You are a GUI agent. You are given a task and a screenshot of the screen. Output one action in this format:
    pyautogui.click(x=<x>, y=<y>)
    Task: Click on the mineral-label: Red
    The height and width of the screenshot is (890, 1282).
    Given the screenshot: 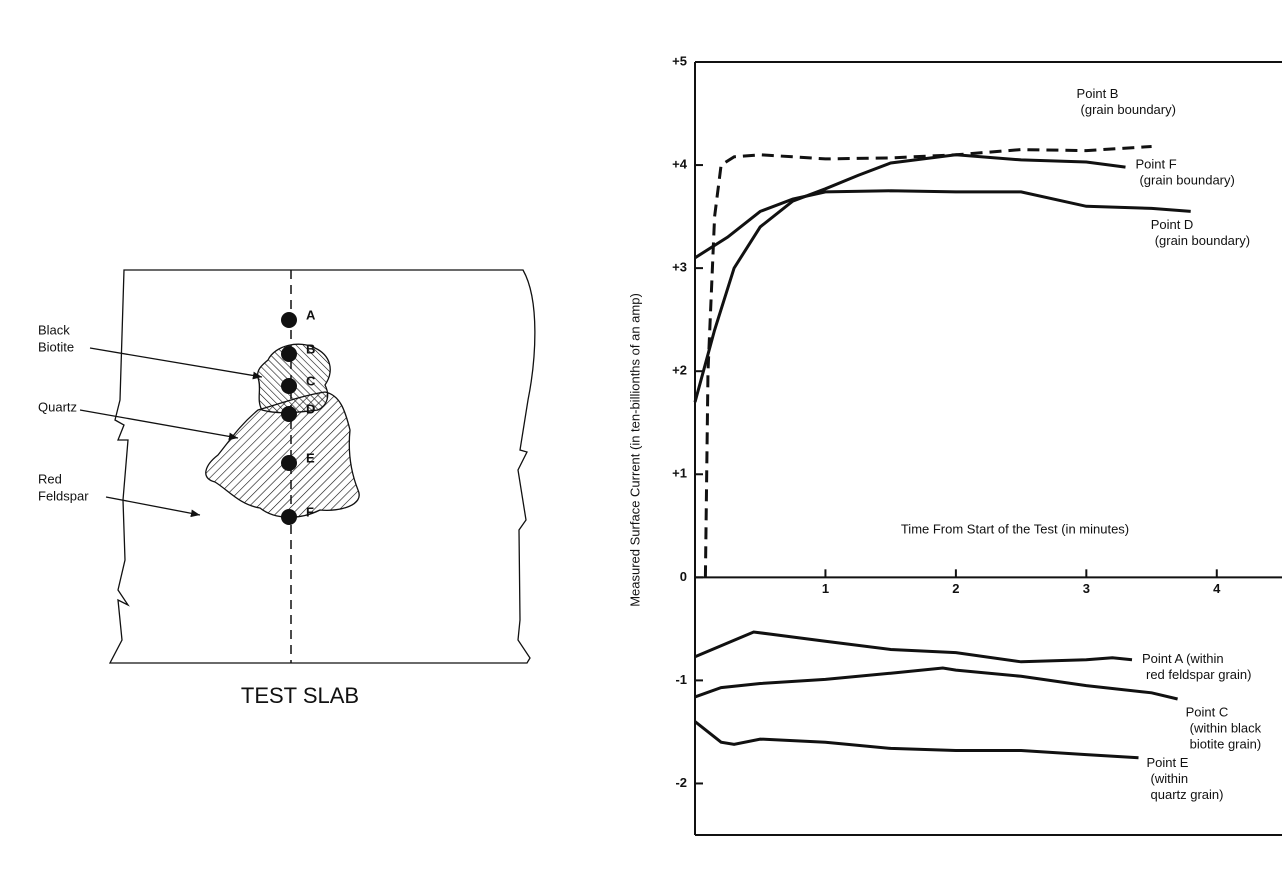 What is the action you would take?
    pyautogui.click(x=50, y=478)
    